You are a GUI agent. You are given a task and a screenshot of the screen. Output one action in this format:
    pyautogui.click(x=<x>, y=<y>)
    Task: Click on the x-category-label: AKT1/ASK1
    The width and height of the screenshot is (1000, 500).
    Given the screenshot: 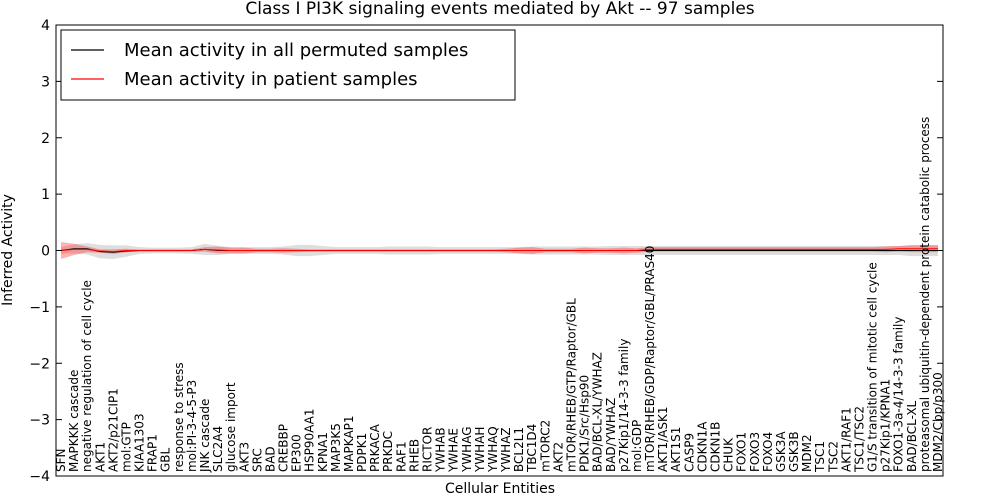 What is the action you would take?
    pyautogui.click(x=663, y=439)
    